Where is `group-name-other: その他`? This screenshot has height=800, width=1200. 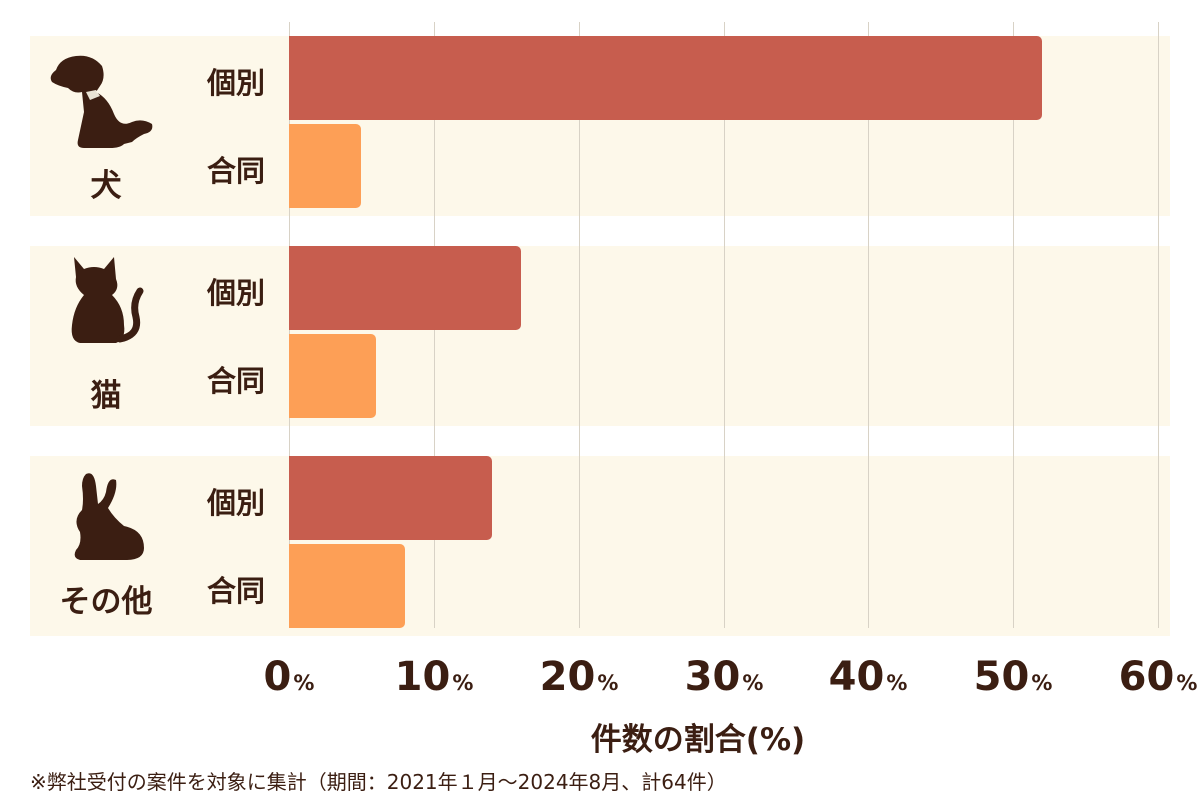 group-name-other: その他 is located at coordinates (106, 602).